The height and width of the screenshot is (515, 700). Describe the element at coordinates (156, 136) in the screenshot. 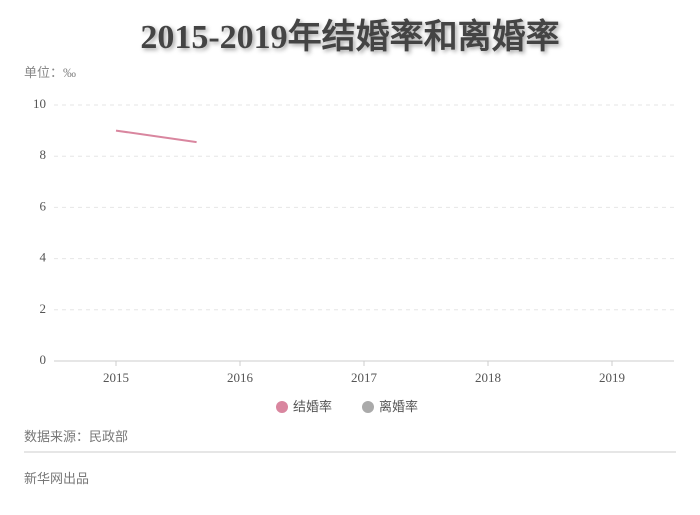

I see `series-line` at that location.